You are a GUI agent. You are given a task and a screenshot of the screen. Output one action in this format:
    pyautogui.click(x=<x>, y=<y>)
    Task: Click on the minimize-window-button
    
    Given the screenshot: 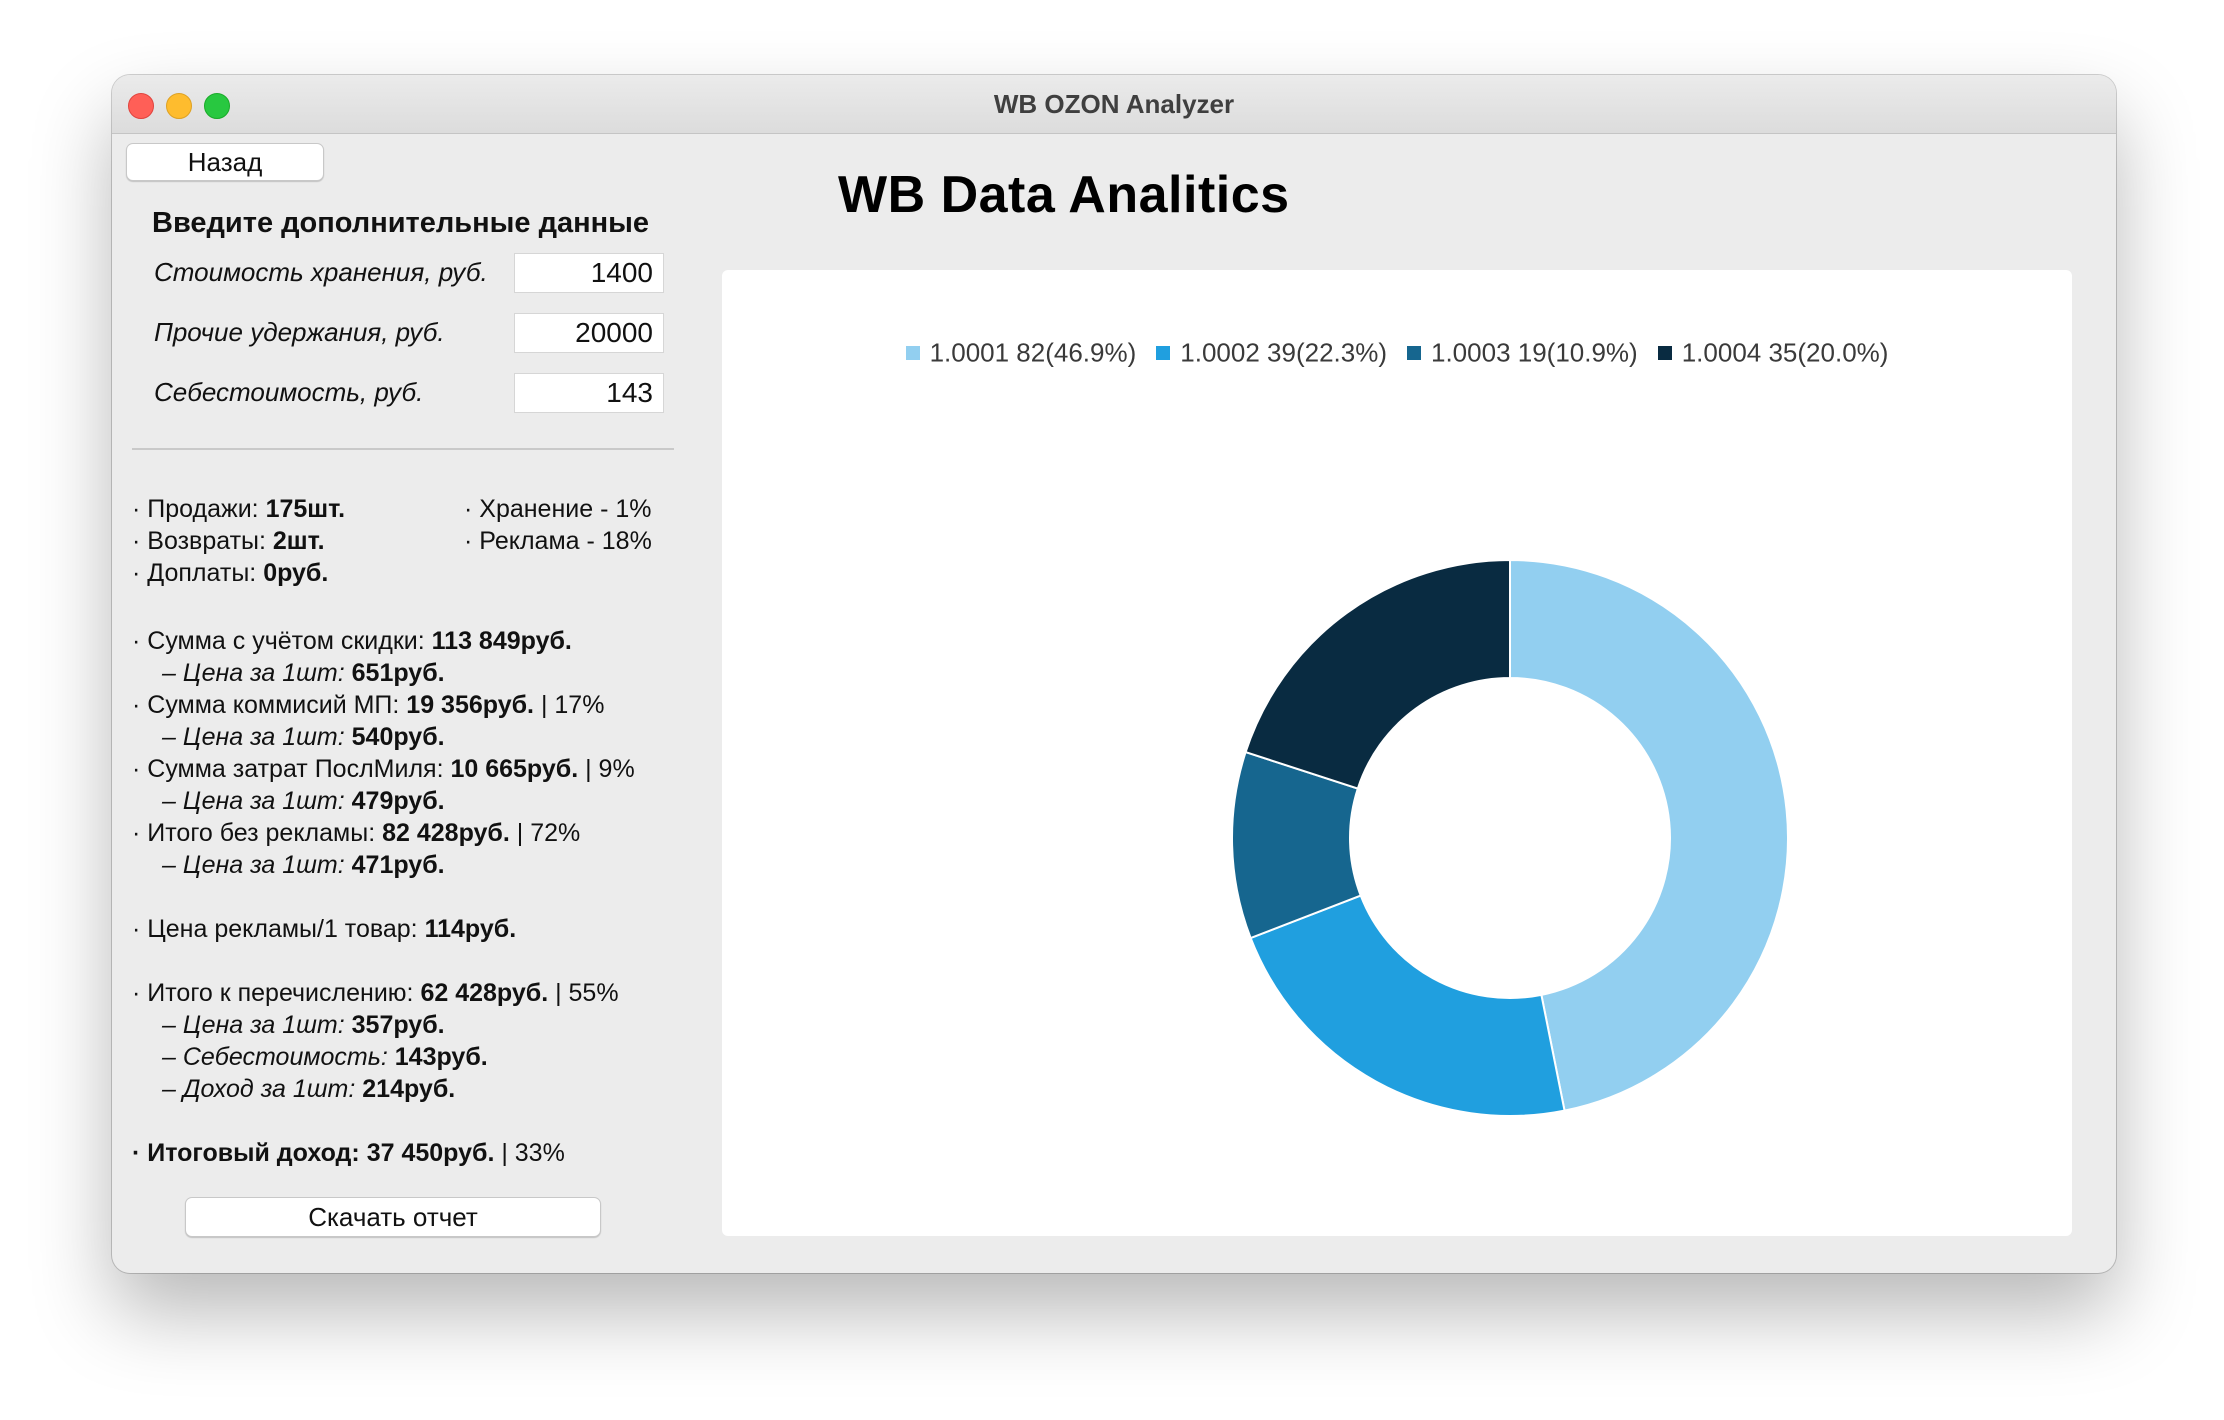 What is the action you would take?
    pyautogui.click(x=179, y=106)
    